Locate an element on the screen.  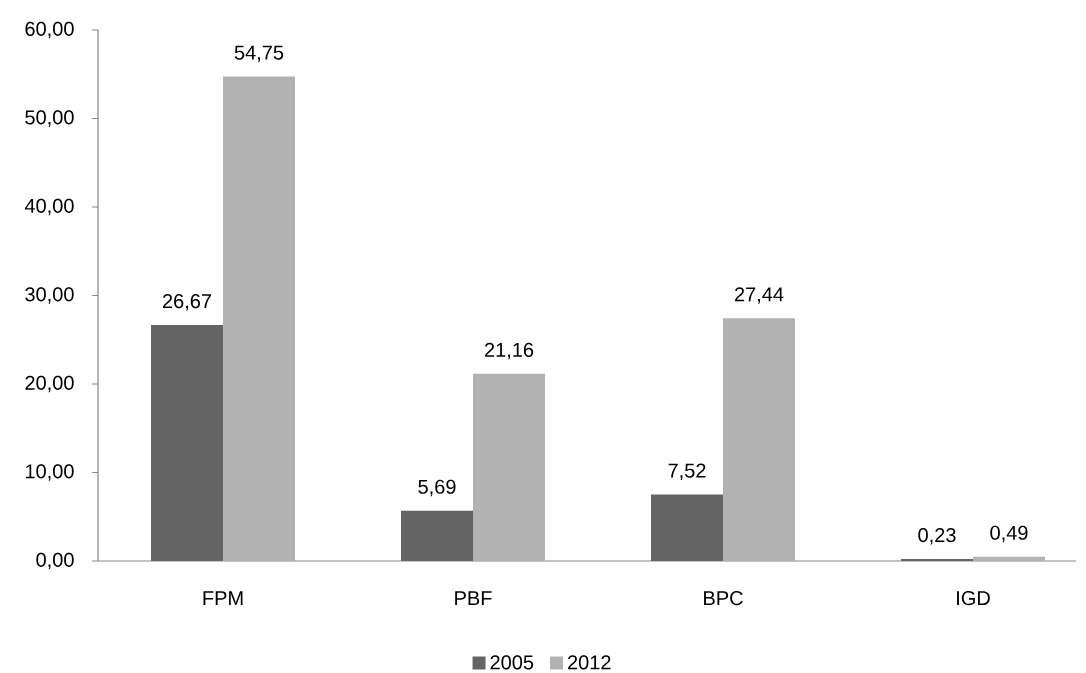
y-tick-label: 10,00 is located at coordinates (49, 472).